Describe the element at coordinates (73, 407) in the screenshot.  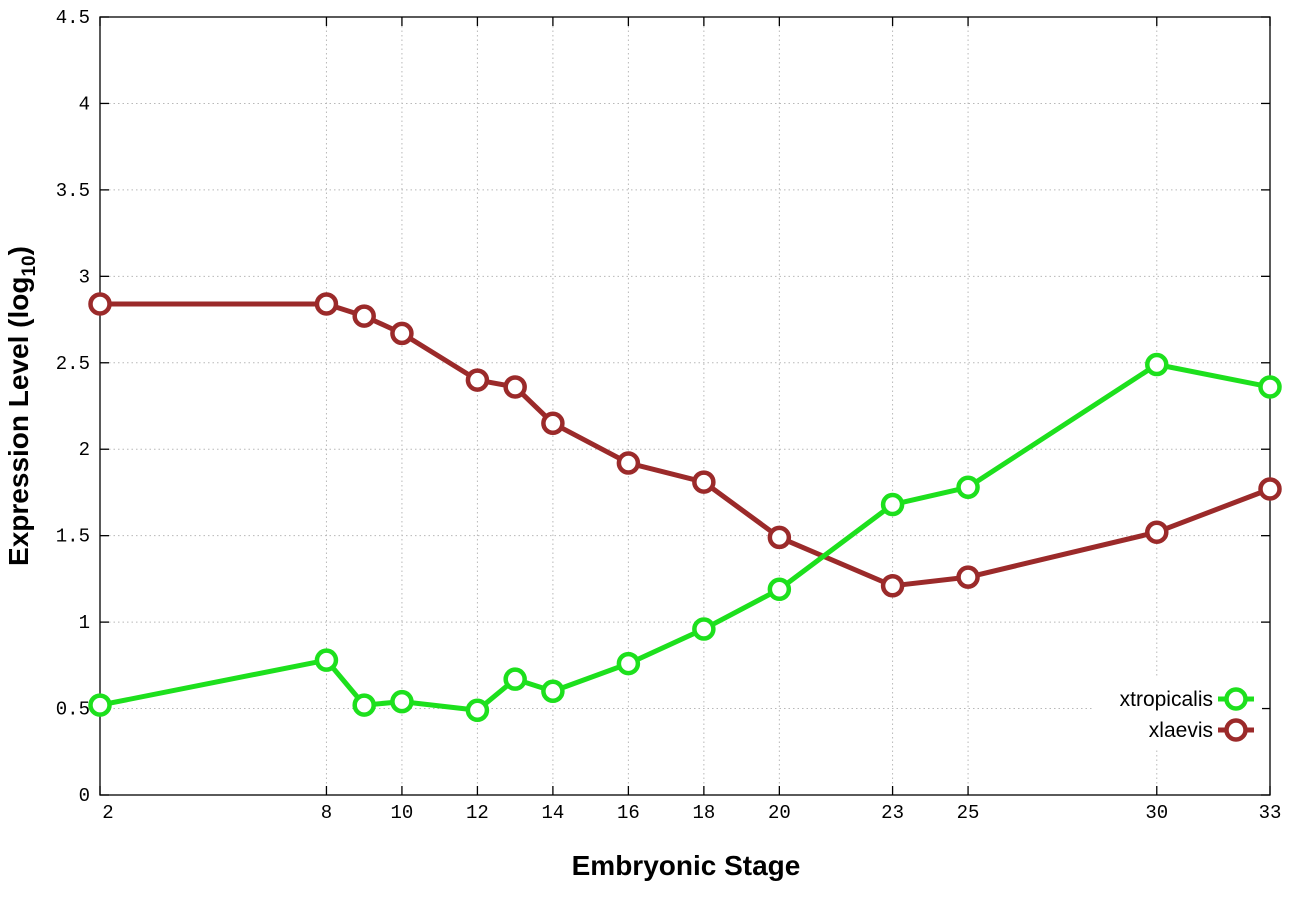
I see `y-axis-tick-labels: 0 0.5 1 1.5 2 2.5 3 3.5 4 4.5` at that location.